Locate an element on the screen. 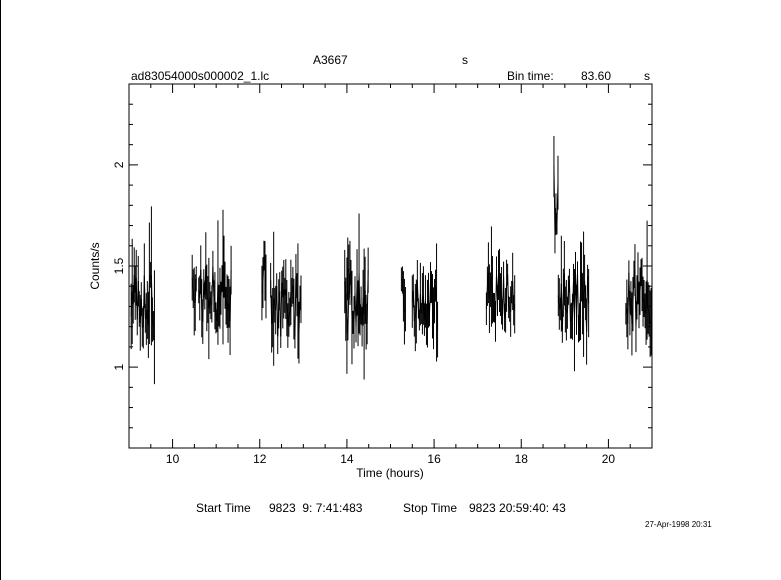  x-axis-label: Time (hours) is located at coordinates (390, 473).